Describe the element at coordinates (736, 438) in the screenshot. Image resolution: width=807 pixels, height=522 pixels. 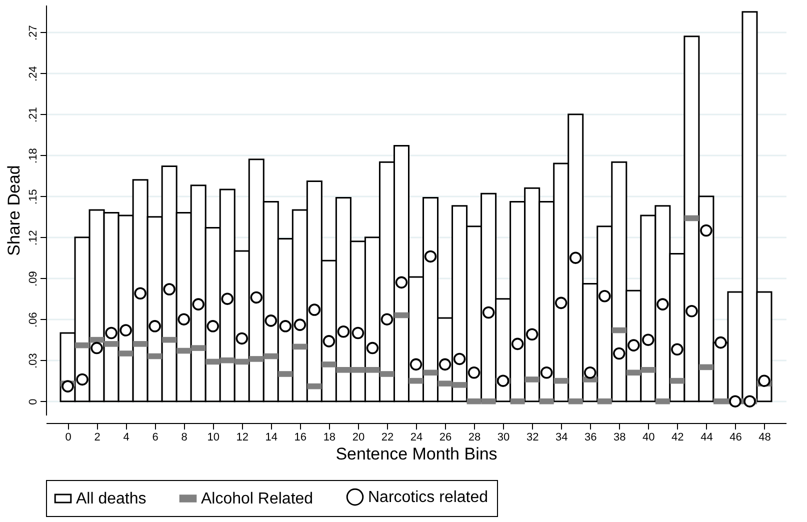
I see `x-tick-label: 46` at that location.